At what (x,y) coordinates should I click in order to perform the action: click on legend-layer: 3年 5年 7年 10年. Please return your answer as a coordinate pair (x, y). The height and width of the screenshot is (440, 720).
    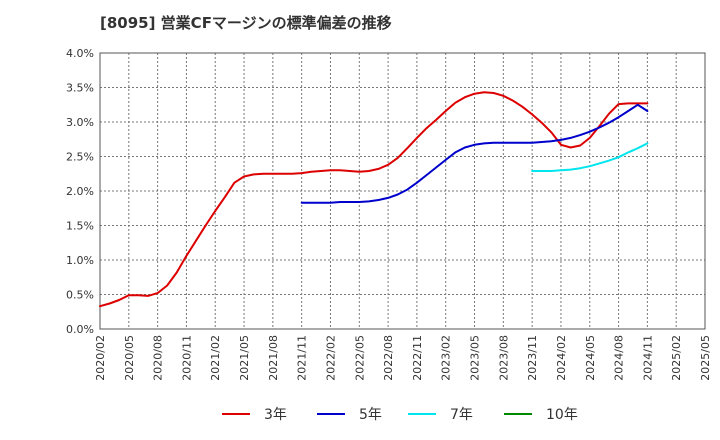
    Looking at the image, I should click on (400, 415).